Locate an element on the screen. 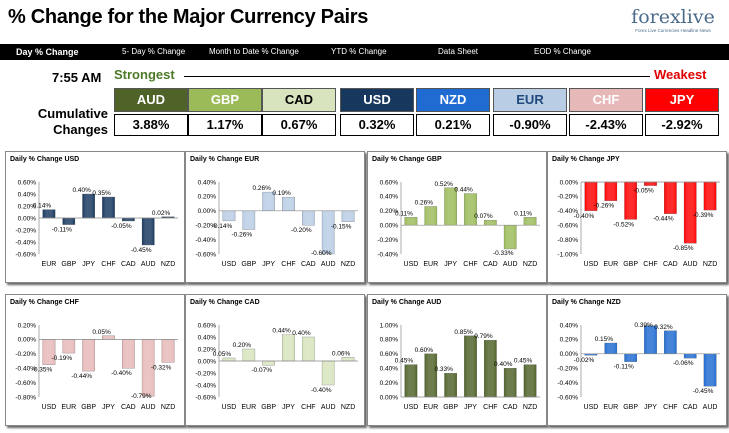  tab-day-change: Day % Change is located at coordinates (47, 52).